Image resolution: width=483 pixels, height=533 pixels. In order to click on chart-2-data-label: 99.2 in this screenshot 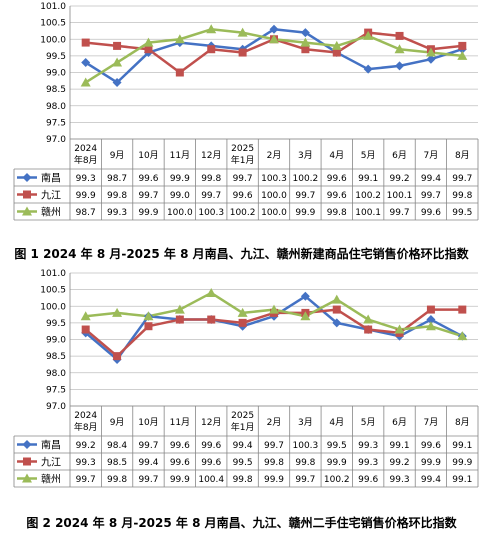, I will do `click(400, 463)`.